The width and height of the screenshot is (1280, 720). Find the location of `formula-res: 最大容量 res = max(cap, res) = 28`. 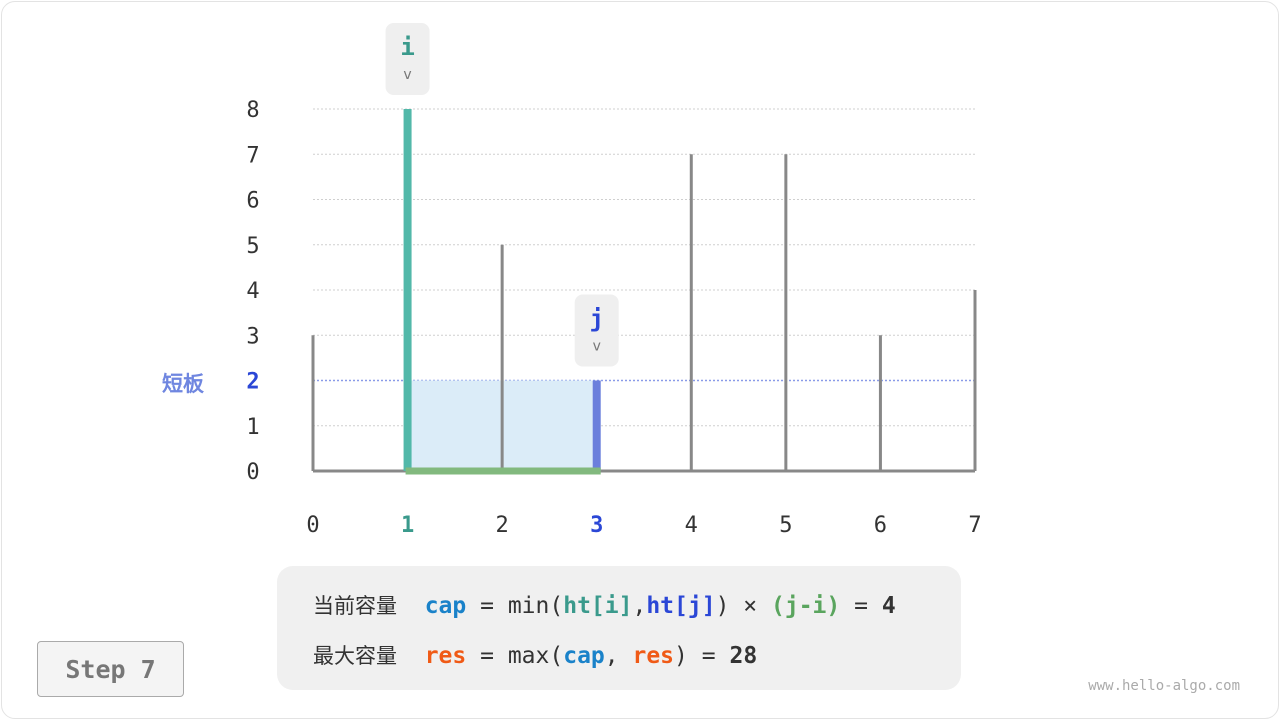

formula-res: 最大容量 res = max(cap, res) = 28 is located at coordinates (535, 655).